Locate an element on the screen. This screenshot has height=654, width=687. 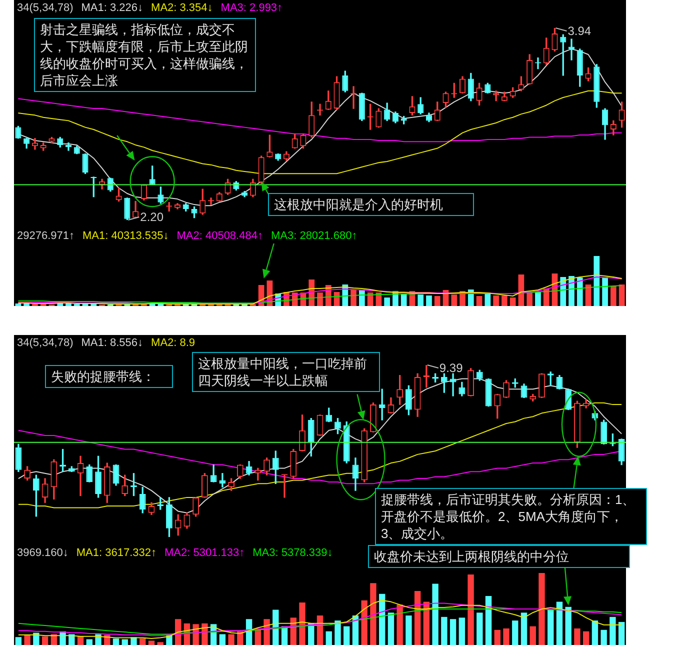
chart-title: 3969.160↓ is located at coordinates (42, 553).